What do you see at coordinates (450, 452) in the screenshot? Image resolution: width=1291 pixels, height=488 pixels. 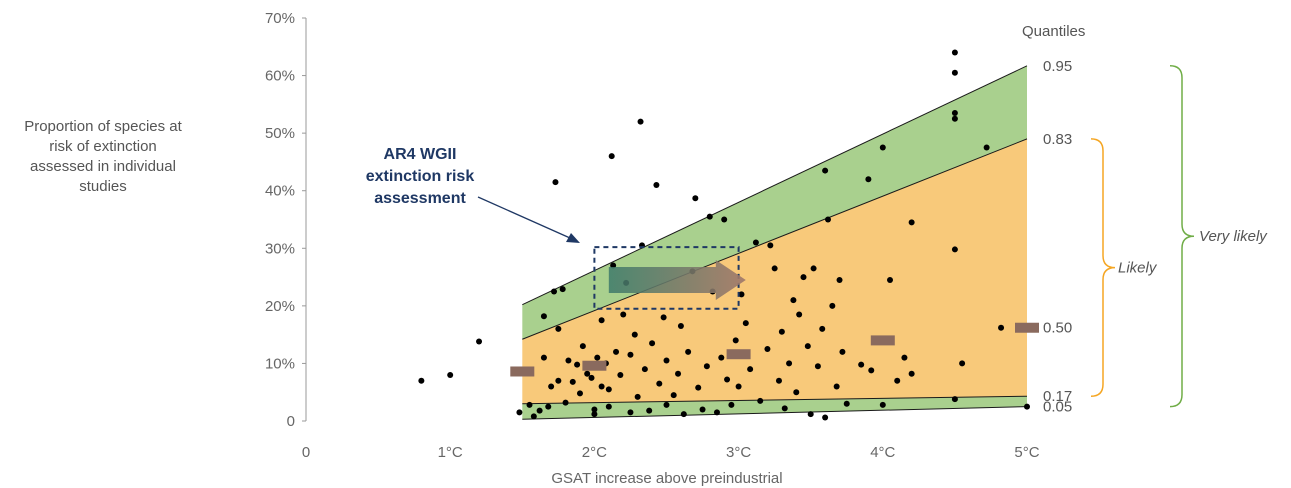 I see `x-tick-label: 1°C` at bounding box center [450, 452].